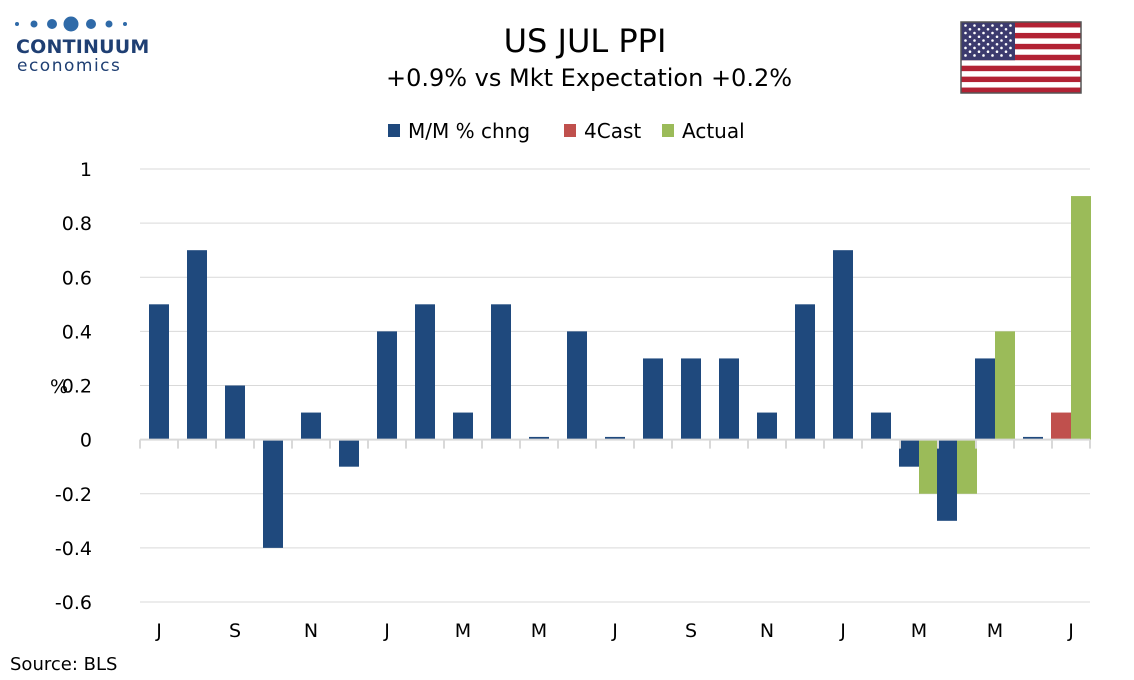 The image size is (1134, 680). Describe the element at coordinates (612, 131) in the screenshot. I see `legend-label: 4Cast` at that location.